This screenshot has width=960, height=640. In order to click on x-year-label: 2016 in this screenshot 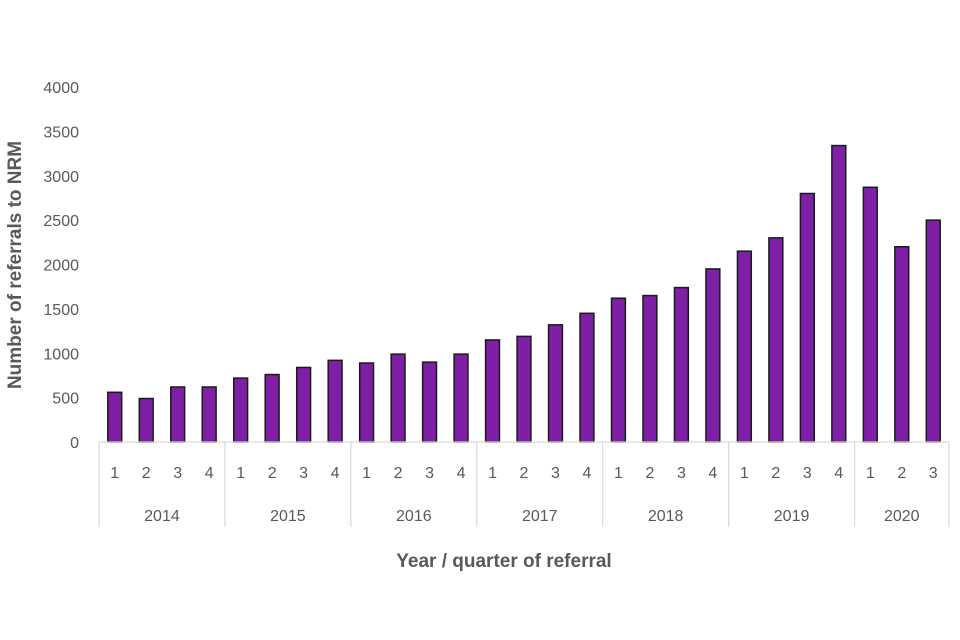, I will do `click(414, 516)`.